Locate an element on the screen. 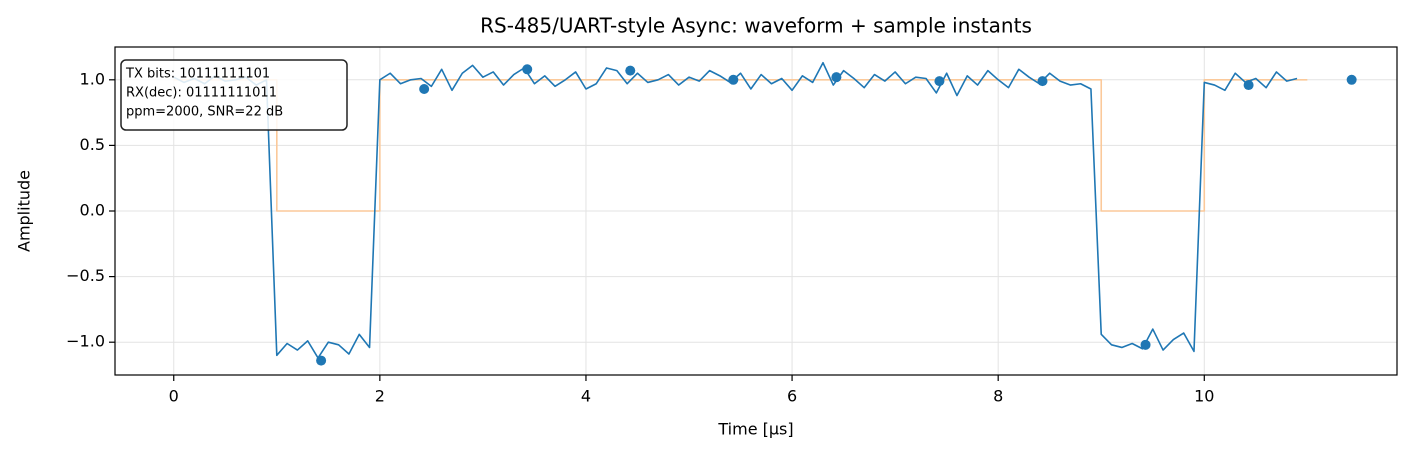  y-tick-label: 0.5 is located at coordinates (92, 144).